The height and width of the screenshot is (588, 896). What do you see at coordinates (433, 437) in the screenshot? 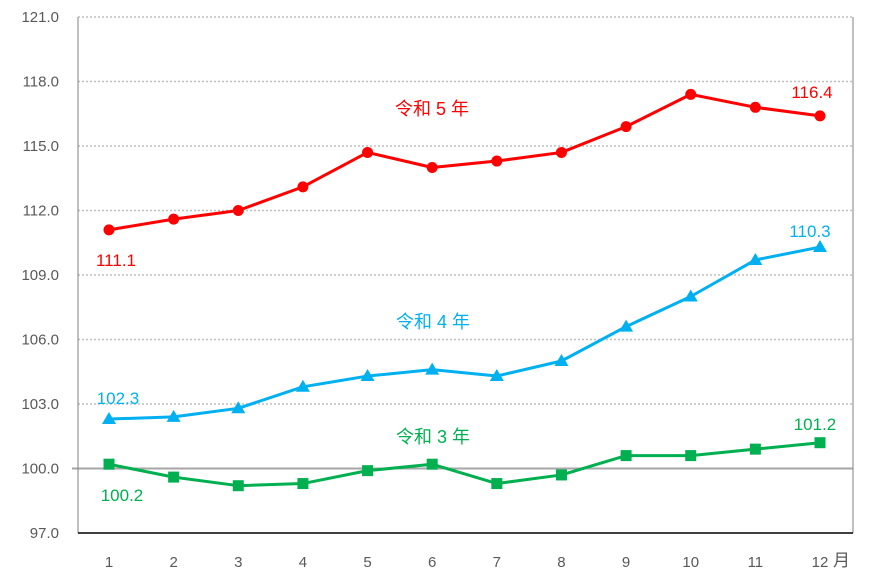
I see `series-label: 令和 3 年` at bounding box center [433, 437].